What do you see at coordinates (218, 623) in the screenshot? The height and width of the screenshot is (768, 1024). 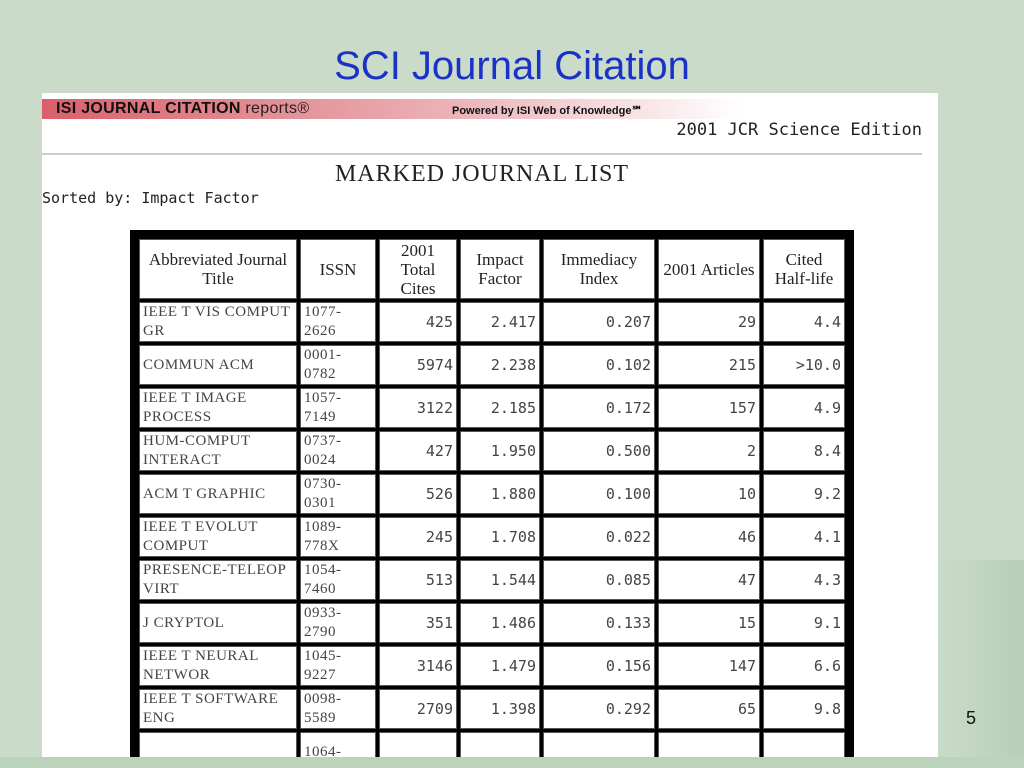 I see `table-cell: J CRYPTOL` at bounding box center [218, 623].